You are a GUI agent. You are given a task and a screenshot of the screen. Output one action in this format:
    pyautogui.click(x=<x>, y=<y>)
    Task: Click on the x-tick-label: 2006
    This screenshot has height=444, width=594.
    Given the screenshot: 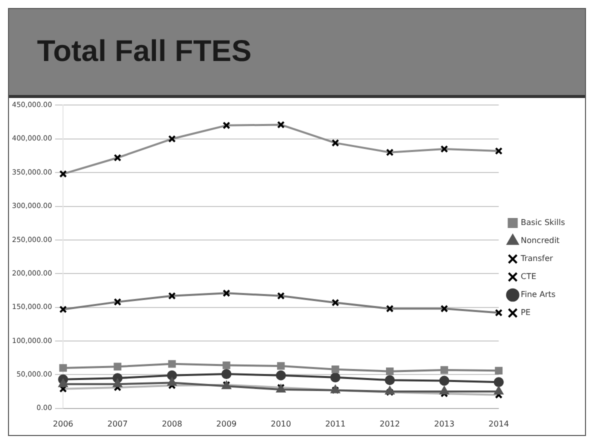 What is the action you would take?
    pyautogui.click(x=63, y=423)
    